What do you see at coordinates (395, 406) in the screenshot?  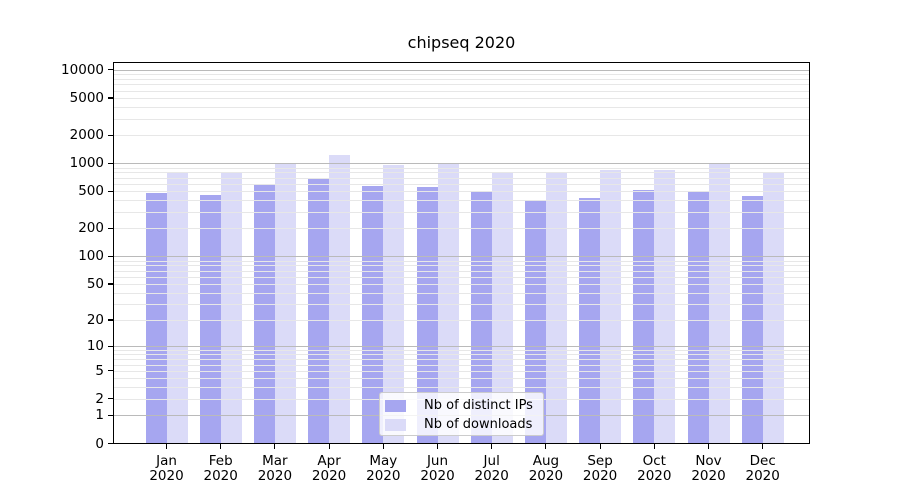 I see `legend-swatch-distinct-ips` at bounding box center [395, 406].